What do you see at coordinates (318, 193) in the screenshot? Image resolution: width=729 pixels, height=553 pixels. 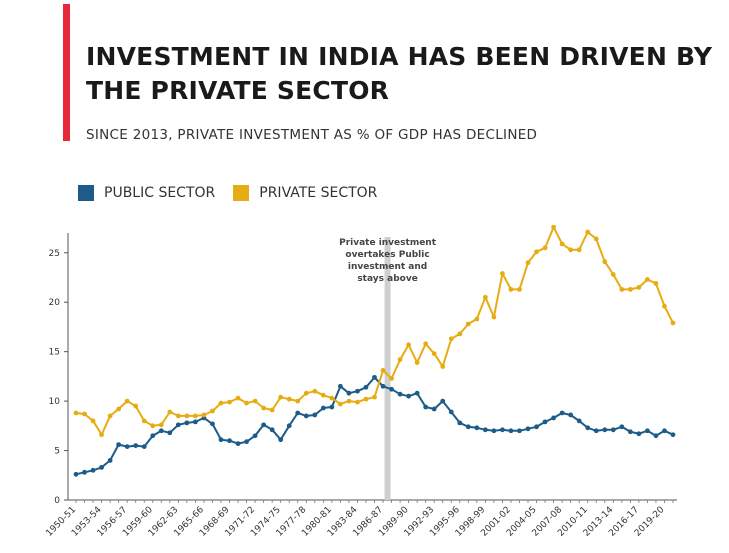 I see `legend-label-private: PRIVATE SECTOR` at bounding box center [318, 193].